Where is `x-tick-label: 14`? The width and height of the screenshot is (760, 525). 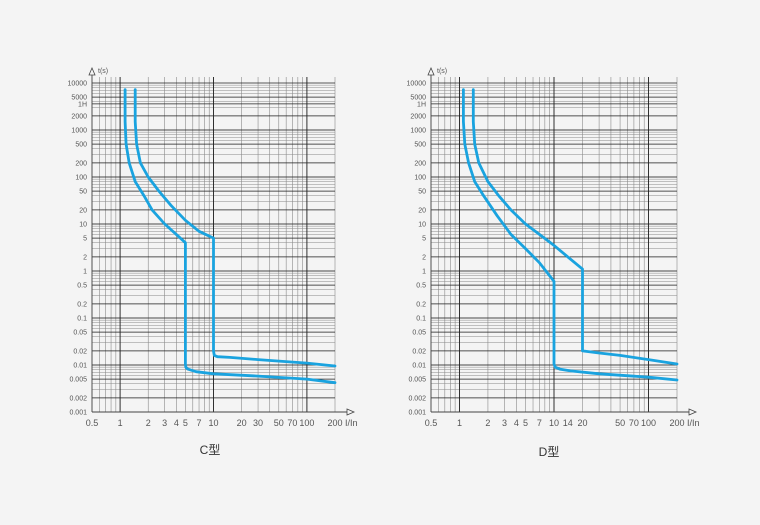 x-tick-label: 14 is located at coordinates (568, 423).